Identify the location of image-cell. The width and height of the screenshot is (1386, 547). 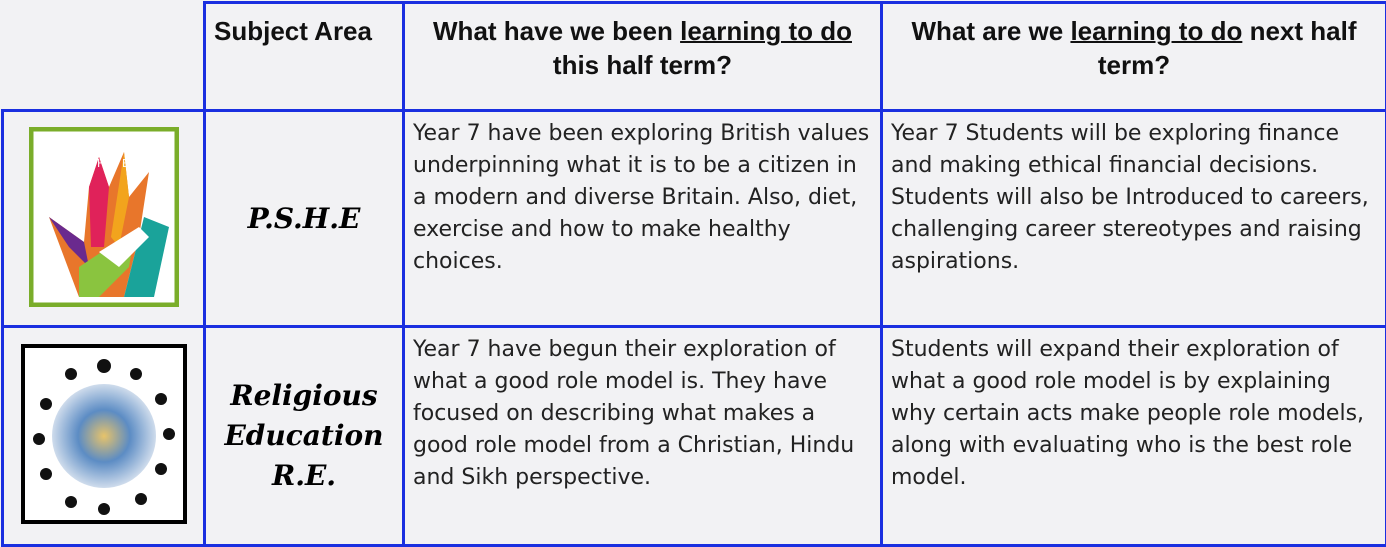
(104, 436).